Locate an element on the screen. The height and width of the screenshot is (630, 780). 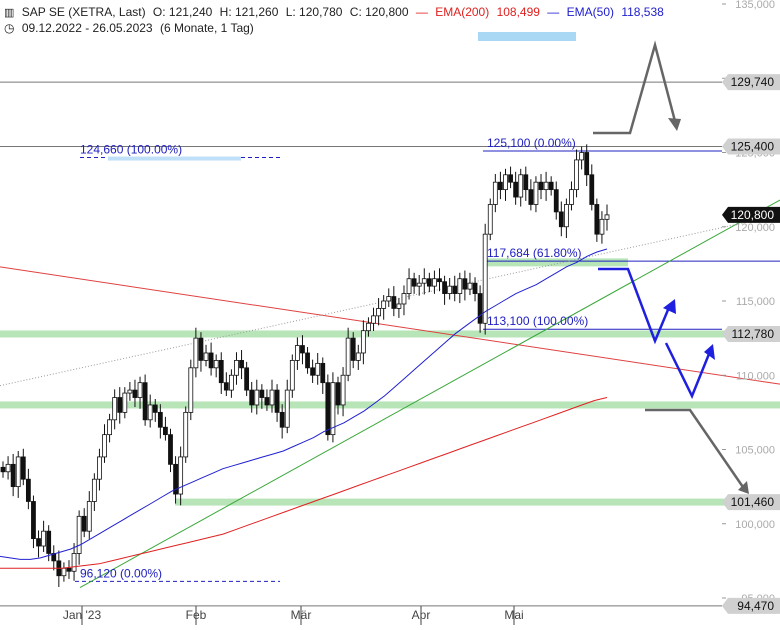
ema50-marker: — is located at coordinates (553, 12).